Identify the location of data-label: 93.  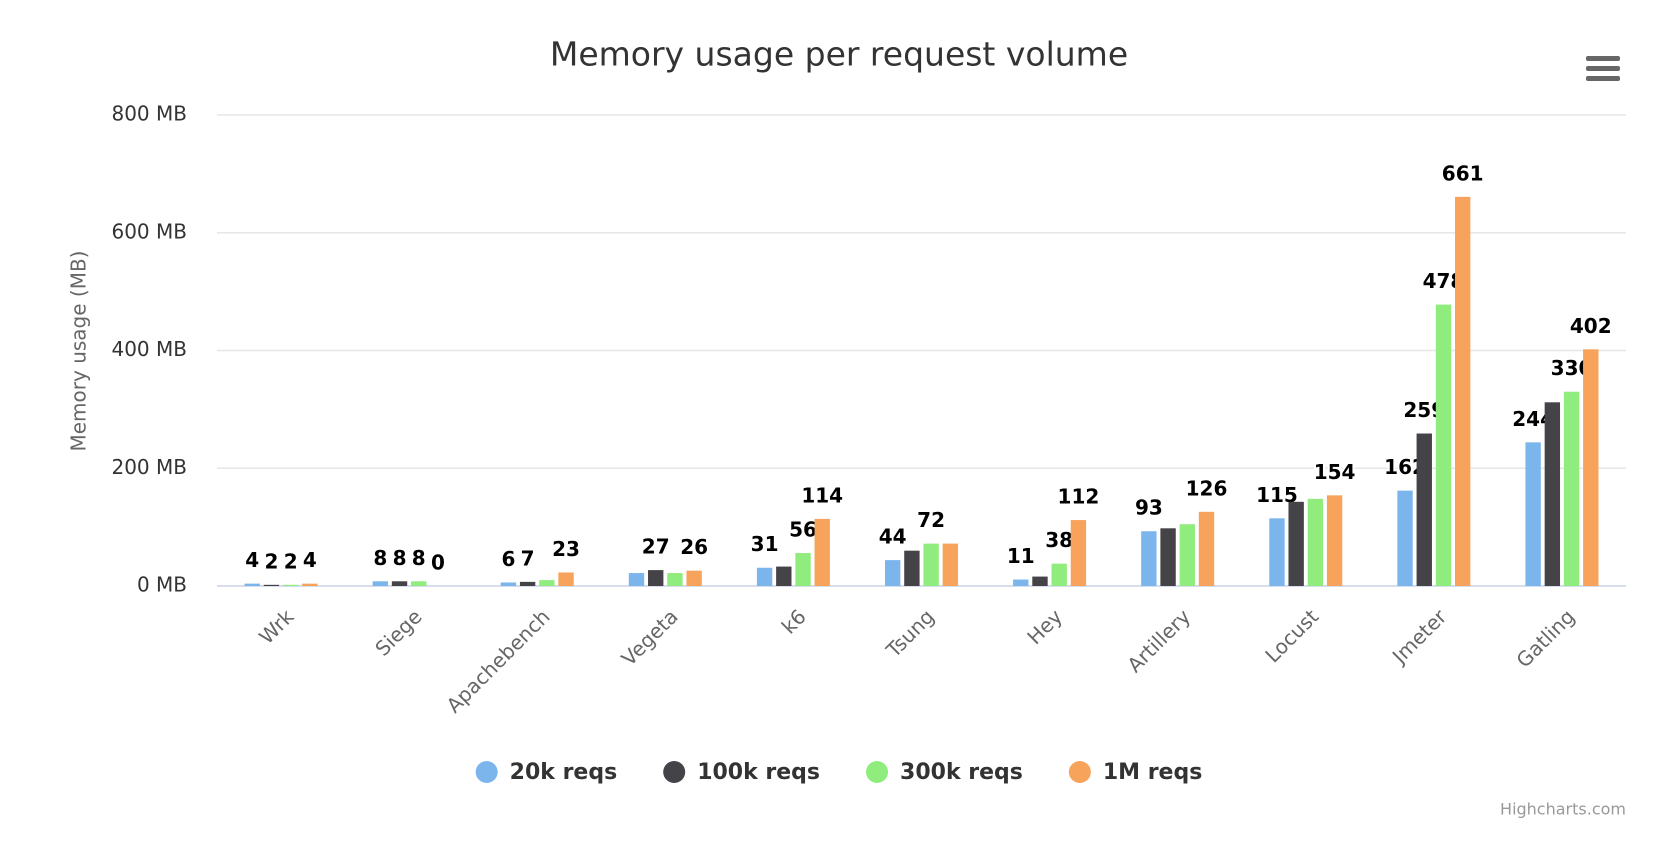
(1149, 508).